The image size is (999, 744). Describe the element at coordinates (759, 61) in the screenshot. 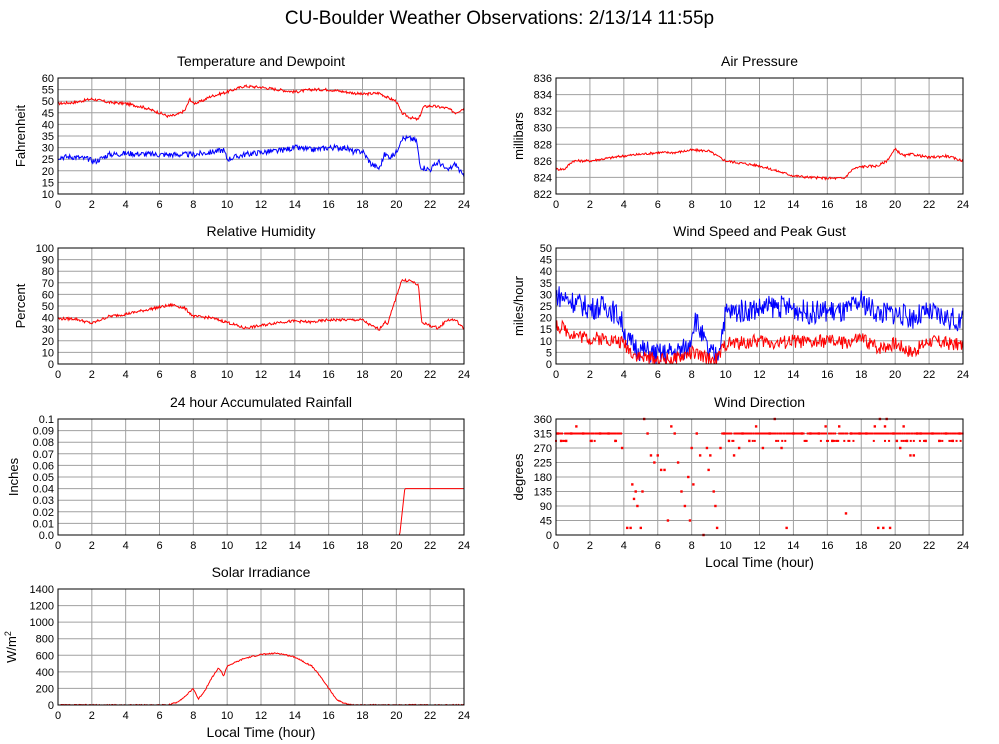

I see `chart-title: Air Pressure` at that location.